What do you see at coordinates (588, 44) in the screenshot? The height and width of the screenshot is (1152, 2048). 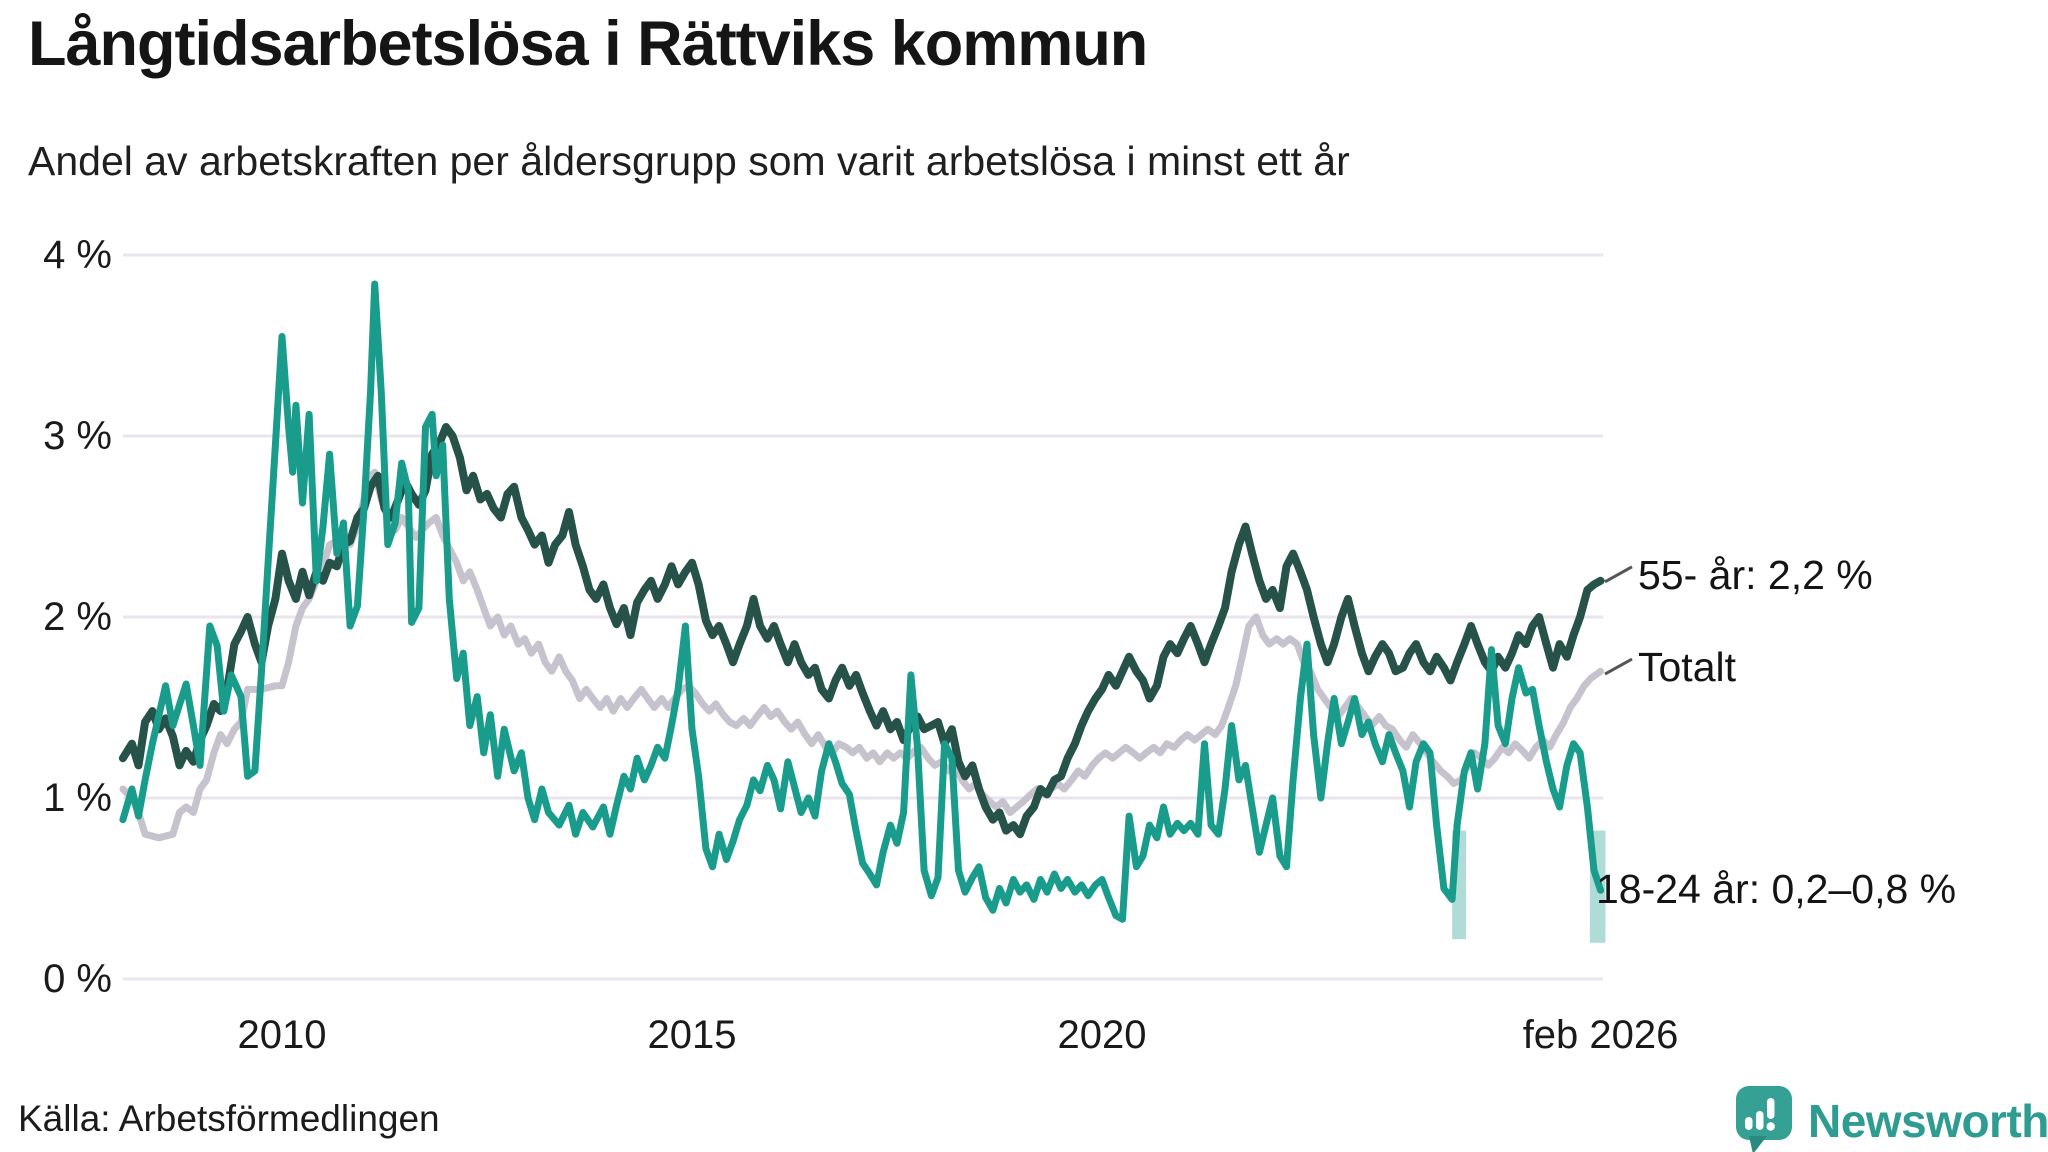 I see `page-title: Långtidsarbetslösa i Rättviks kommun` at bounding box center [588, 44].